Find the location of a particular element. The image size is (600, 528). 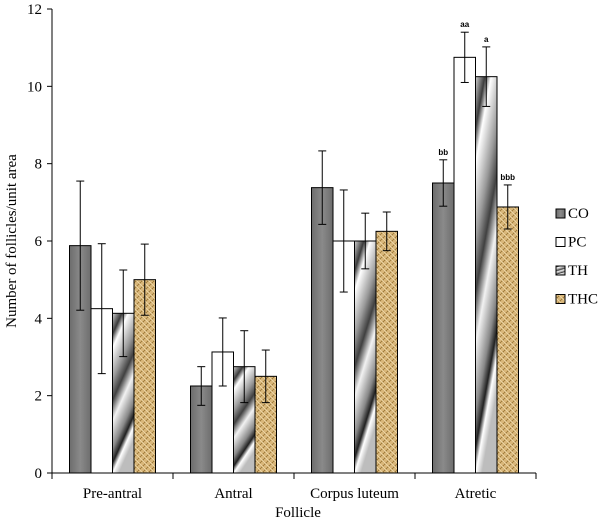

significance-label: aa is located at coordinates (464, 24).